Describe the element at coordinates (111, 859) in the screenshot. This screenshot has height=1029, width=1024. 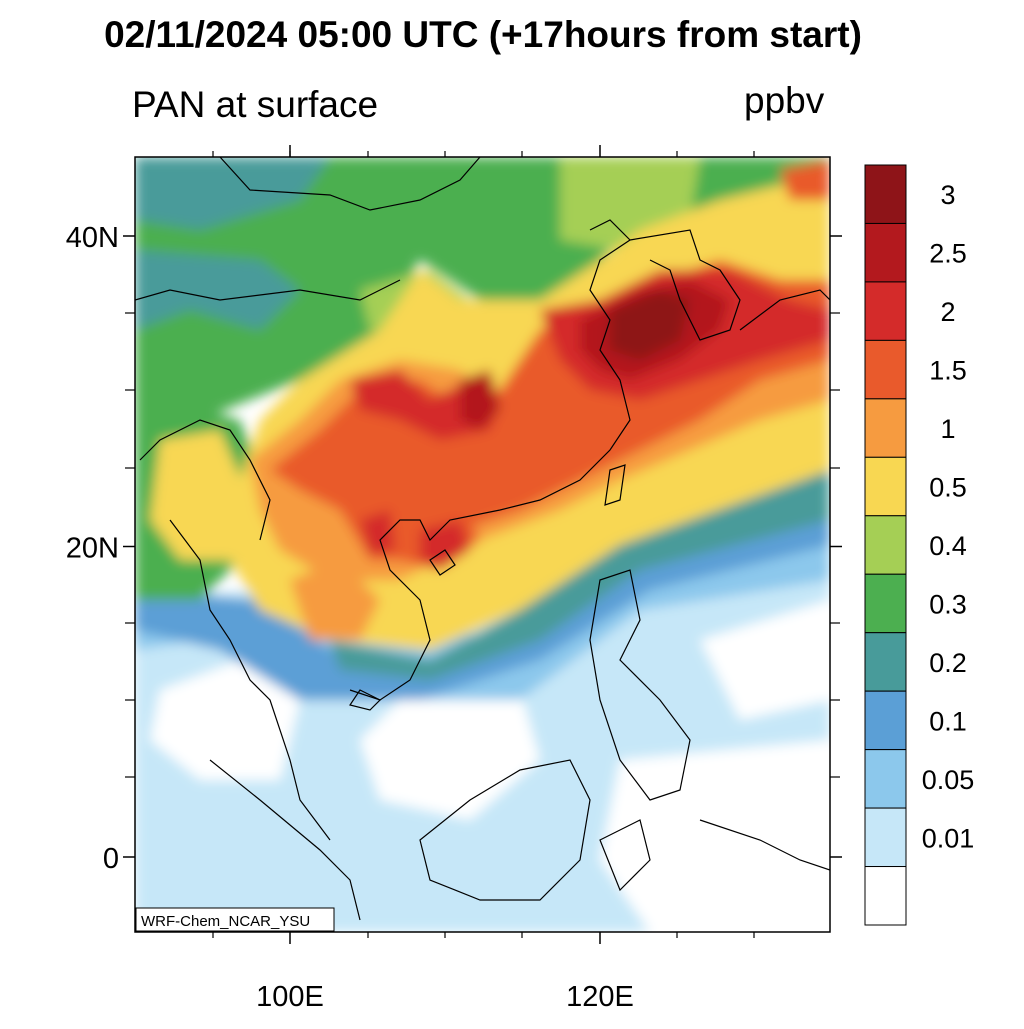
I see `y-tick-label: 0` at that location.